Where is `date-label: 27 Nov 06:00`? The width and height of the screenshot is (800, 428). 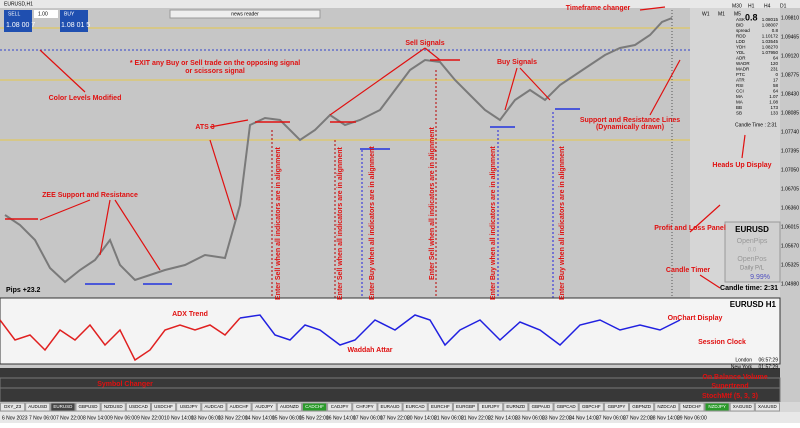
date-label: 27 Nov 06:00 is located at coordinates (611, 418).